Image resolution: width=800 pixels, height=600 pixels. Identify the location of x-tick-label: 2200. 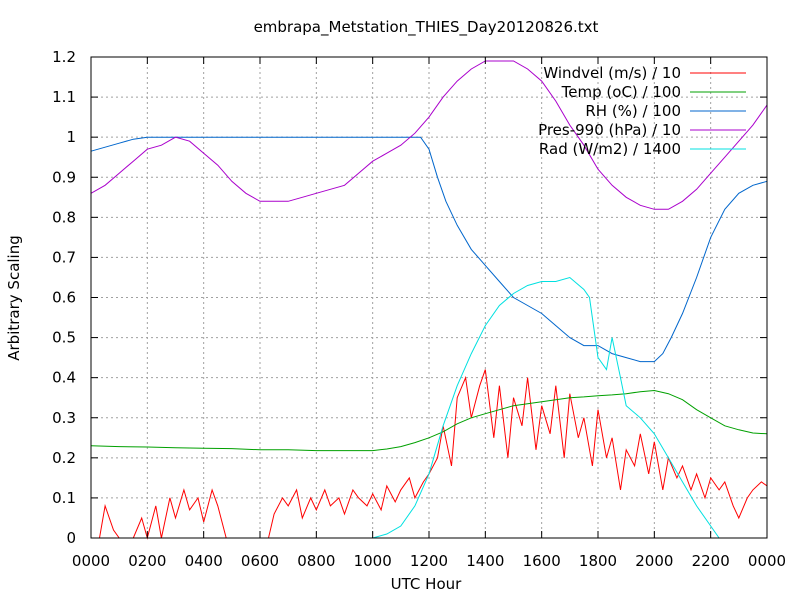
(711, 561).